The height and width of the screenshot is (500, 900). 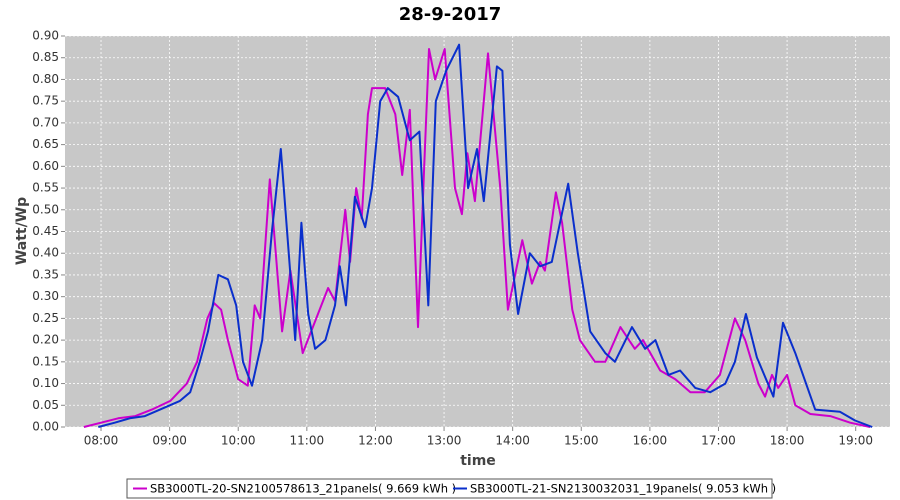 What do you see at coordinates (444, 441) in the screenshot?
I see `x-tick-label: 13:00` at bounding box center [444, 441].